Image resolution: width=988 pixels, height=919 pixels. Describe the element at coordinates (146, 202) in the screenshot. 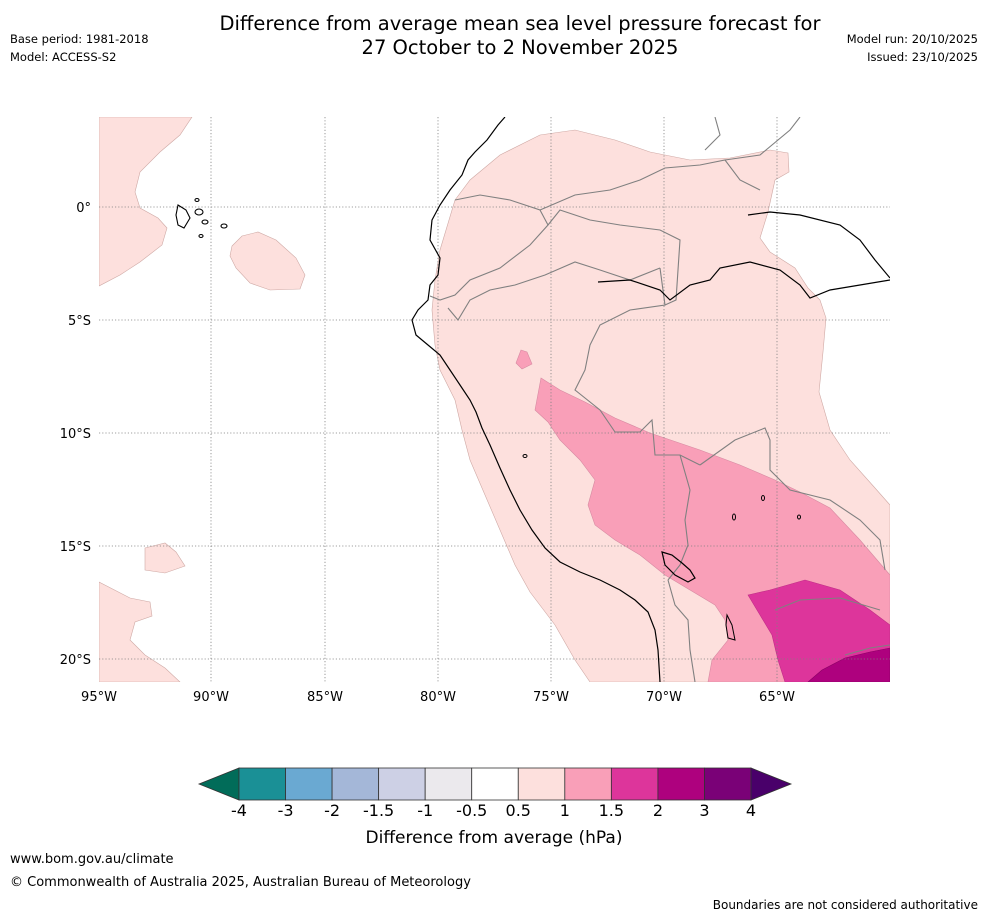

I see `anomaly-region-05-1-north-west` at that location.